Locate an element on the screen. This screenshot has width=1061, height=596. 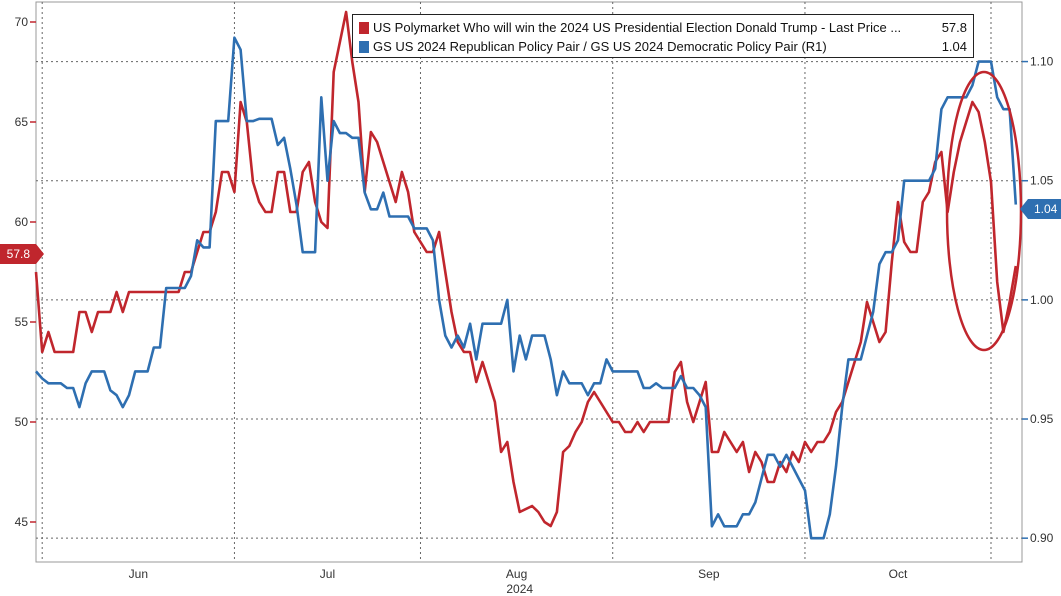
last-value-tag-right: 1.04 is located at coordinates (1040, 209).